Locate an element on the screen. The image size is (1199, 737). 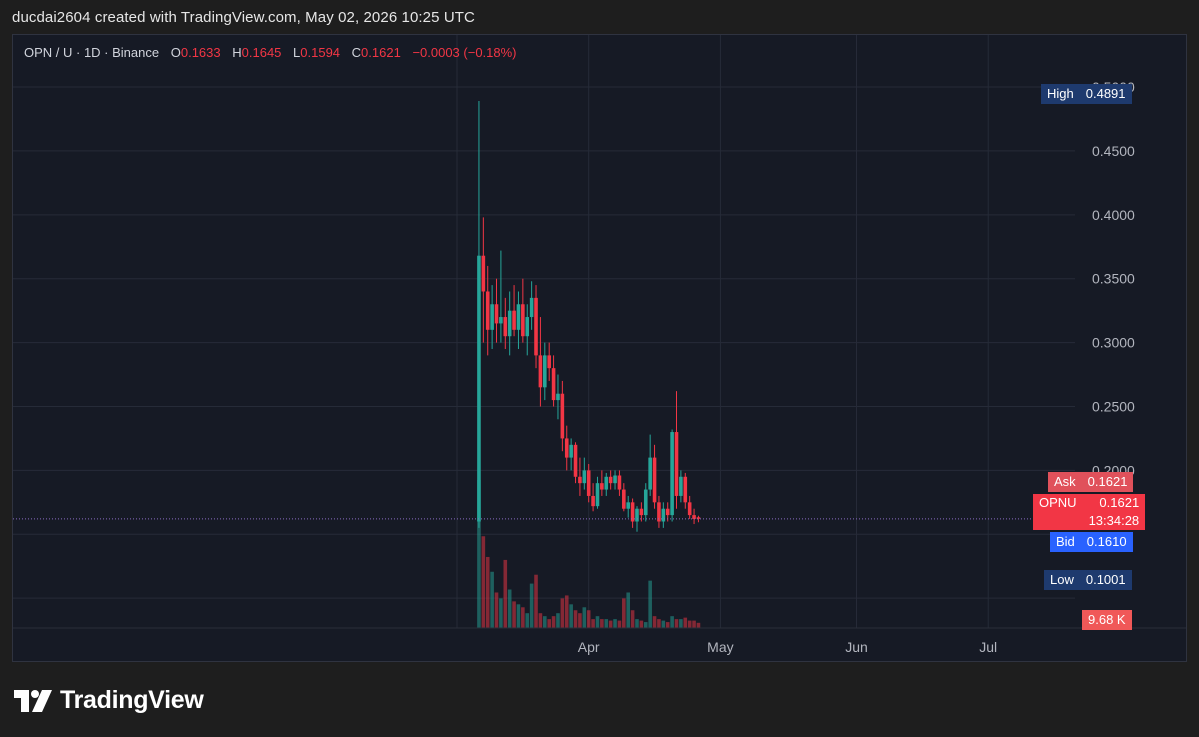
symbol-label: OPN / U · 1D · Binance is located at coordinates (92, 52).